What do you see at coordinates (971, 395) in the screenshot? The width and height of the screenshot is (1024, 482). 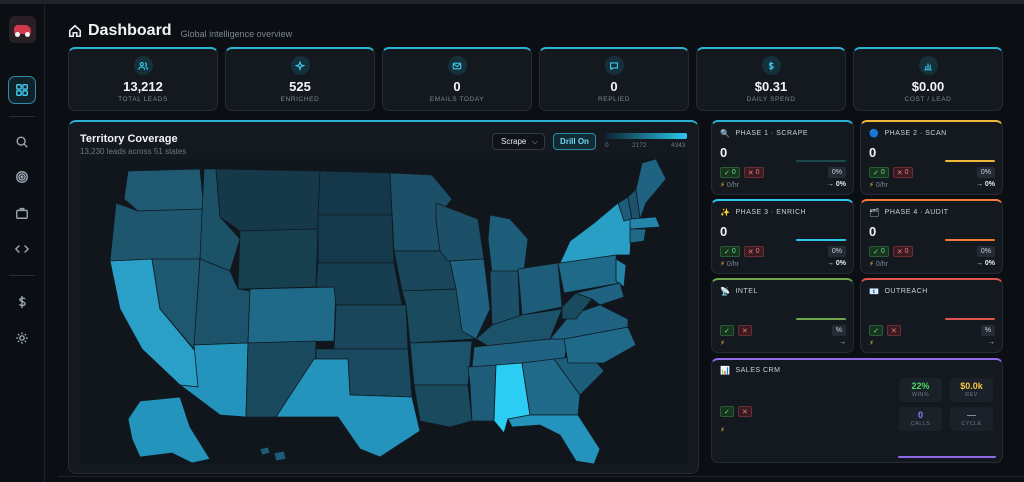 I see `kpi-label: REV` at bounding box center [971, 395].